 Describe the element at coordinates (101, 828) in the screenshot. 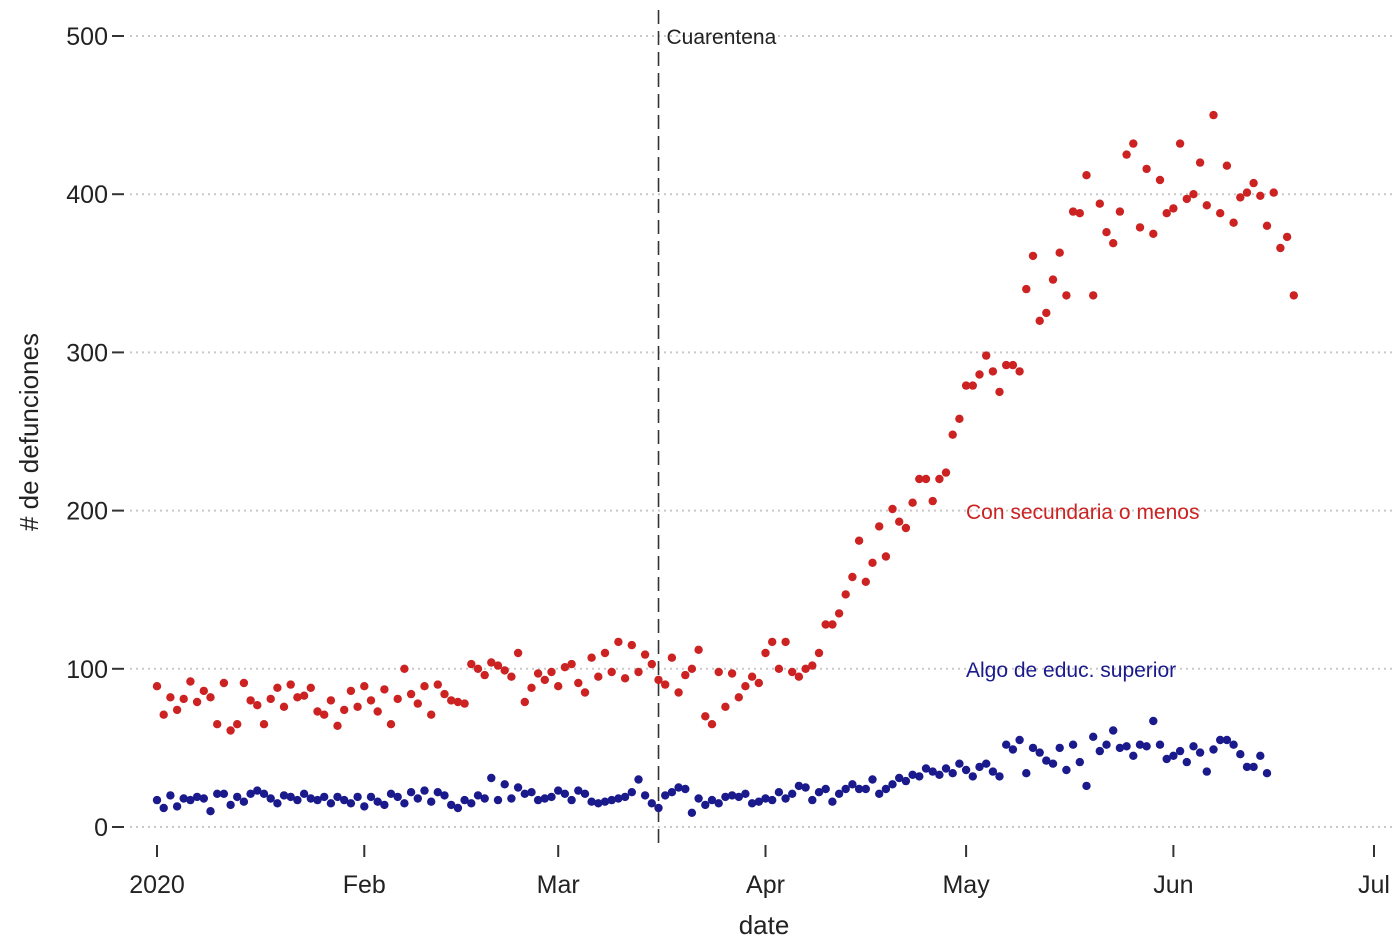

I see `y-tick-label: 0` at that location.